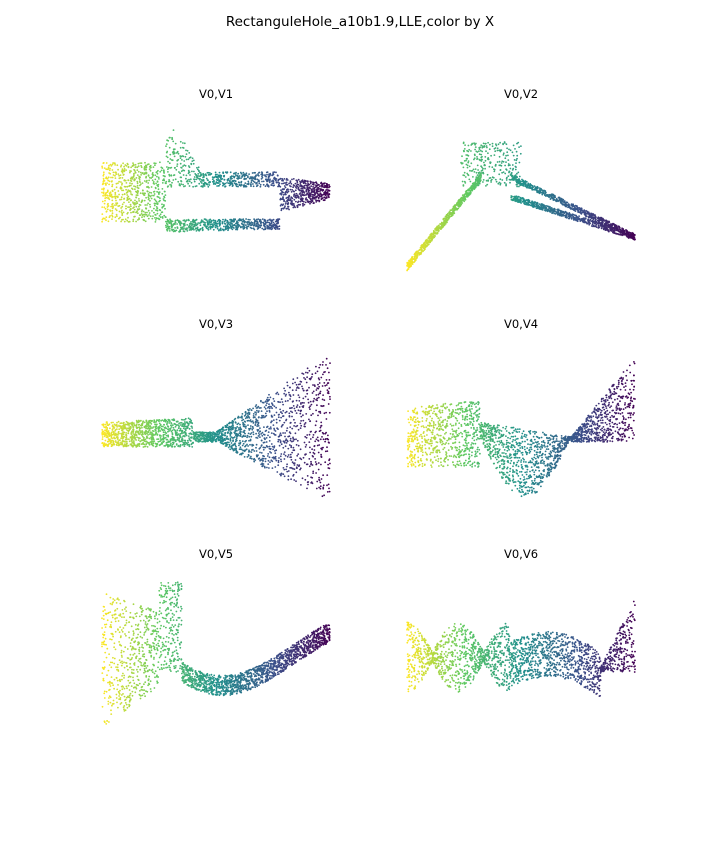 Image resolution: width=720 pixels, height=864 pixels. I want to click on subplot-v0-v2: V0,V2, so click(521, 182).